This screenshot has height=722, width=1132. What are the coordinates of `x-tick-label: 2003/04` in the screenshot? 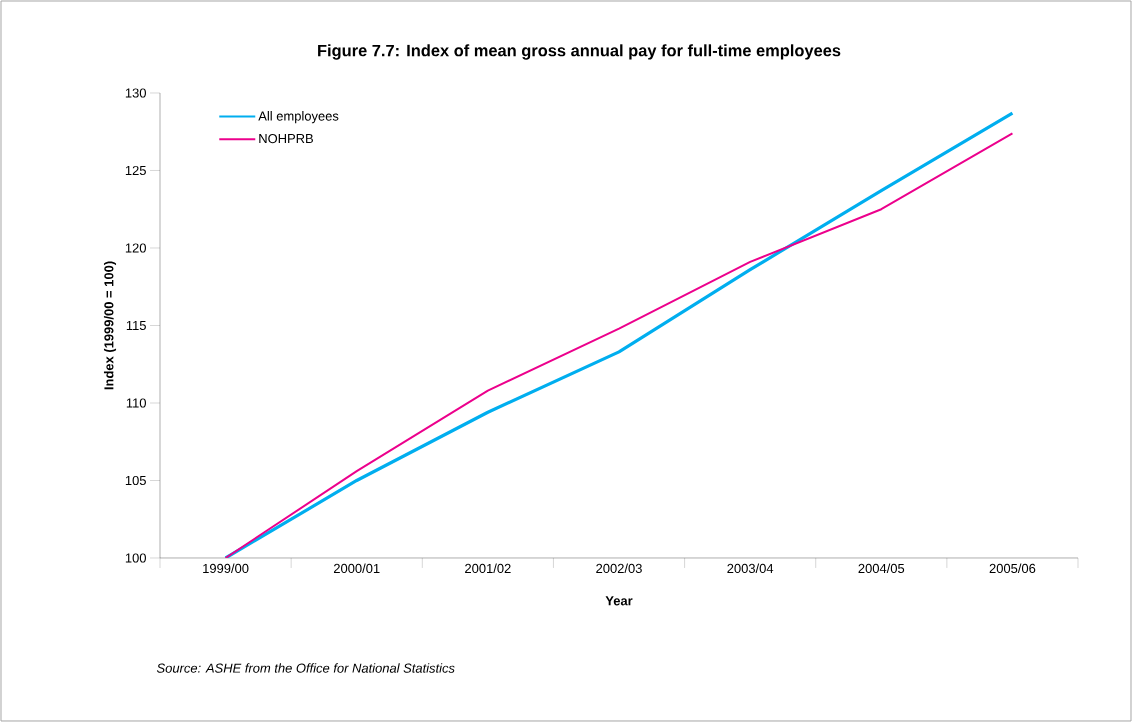 It's located at (750, 568).